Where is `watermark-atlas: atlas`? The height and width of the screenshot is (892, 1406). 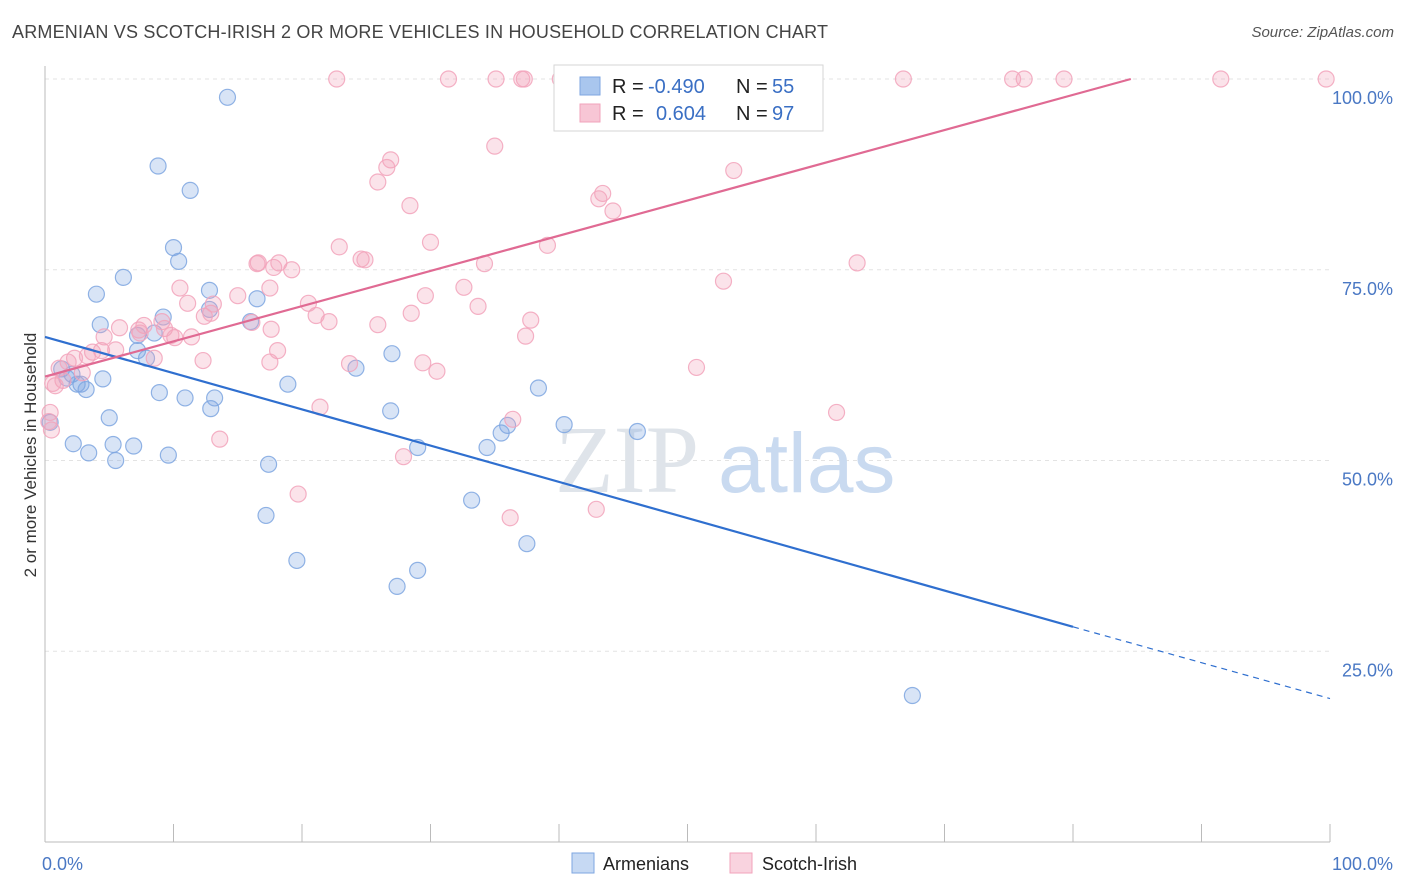
watermark-atlas: atlas is located at coordinates (806, 463).